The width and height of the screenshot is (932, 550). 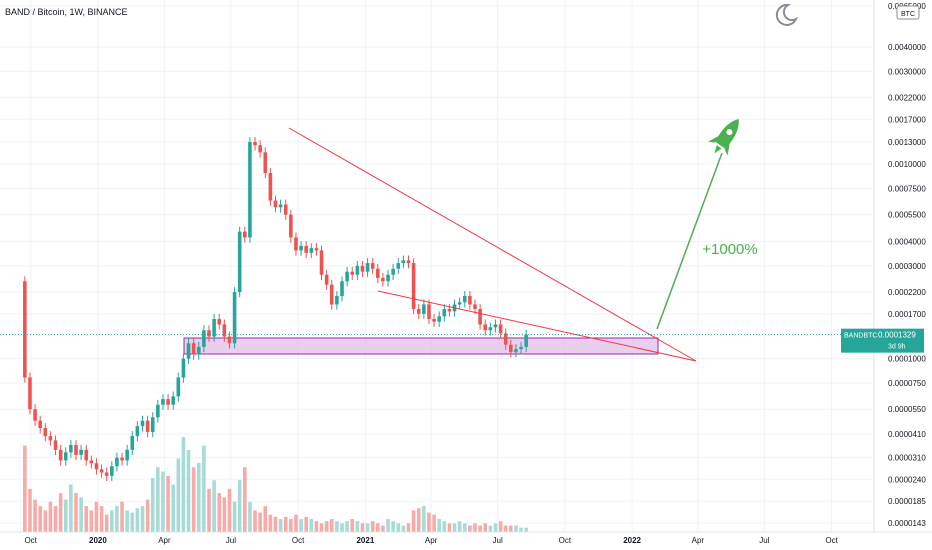 I want to click on price-tick-label: 0.0003000, so click(x=907, y=266).